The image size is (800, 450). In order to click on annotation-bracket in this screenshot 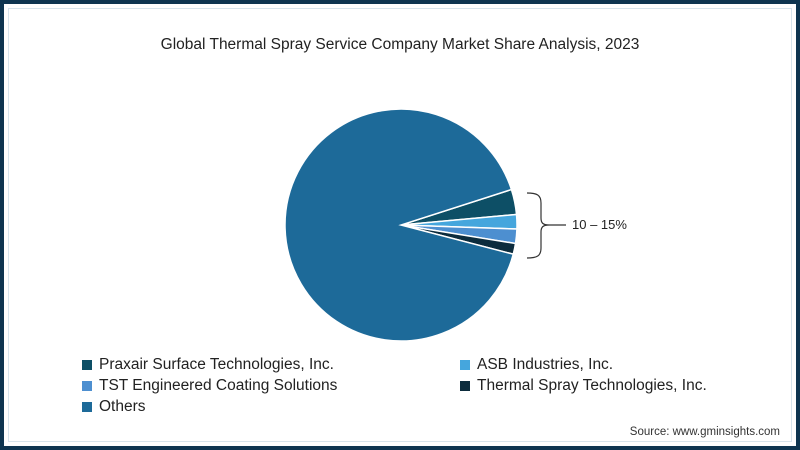, I will do `click(546, 225)`.